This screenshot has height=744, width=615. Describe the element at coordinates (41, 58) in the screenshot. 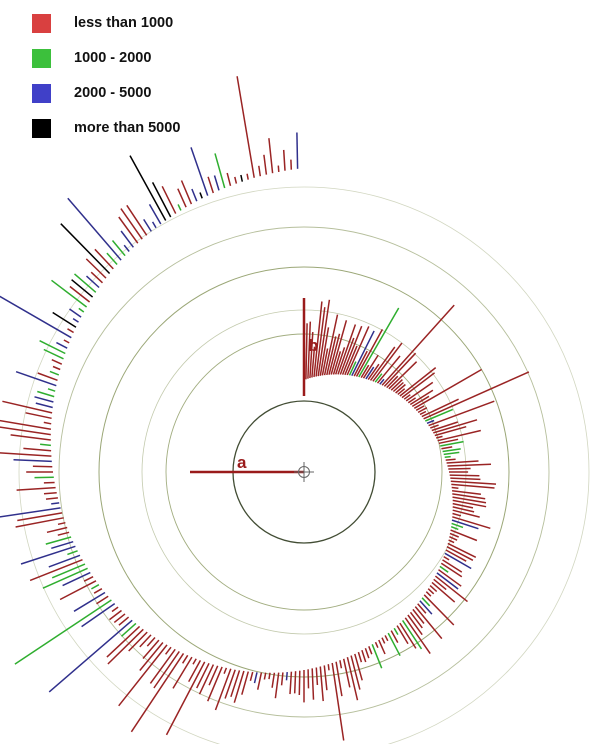

I see `legend-swatch-green` at that location.